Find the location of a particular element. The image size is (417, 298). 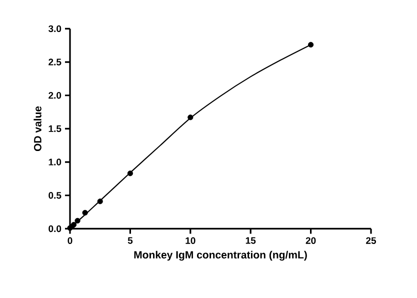

y-tick-label: 3.0 is located at coordinates (55, 28).